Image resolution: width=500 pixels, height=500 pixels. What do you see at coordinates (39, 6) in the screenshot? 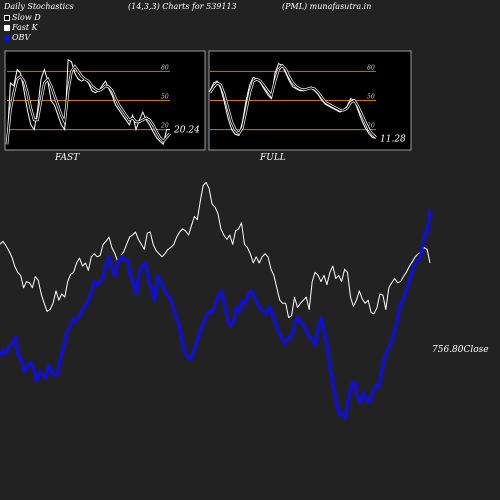
I see `chart-title: Daily Stochastics` at bounding box center [39, 6].